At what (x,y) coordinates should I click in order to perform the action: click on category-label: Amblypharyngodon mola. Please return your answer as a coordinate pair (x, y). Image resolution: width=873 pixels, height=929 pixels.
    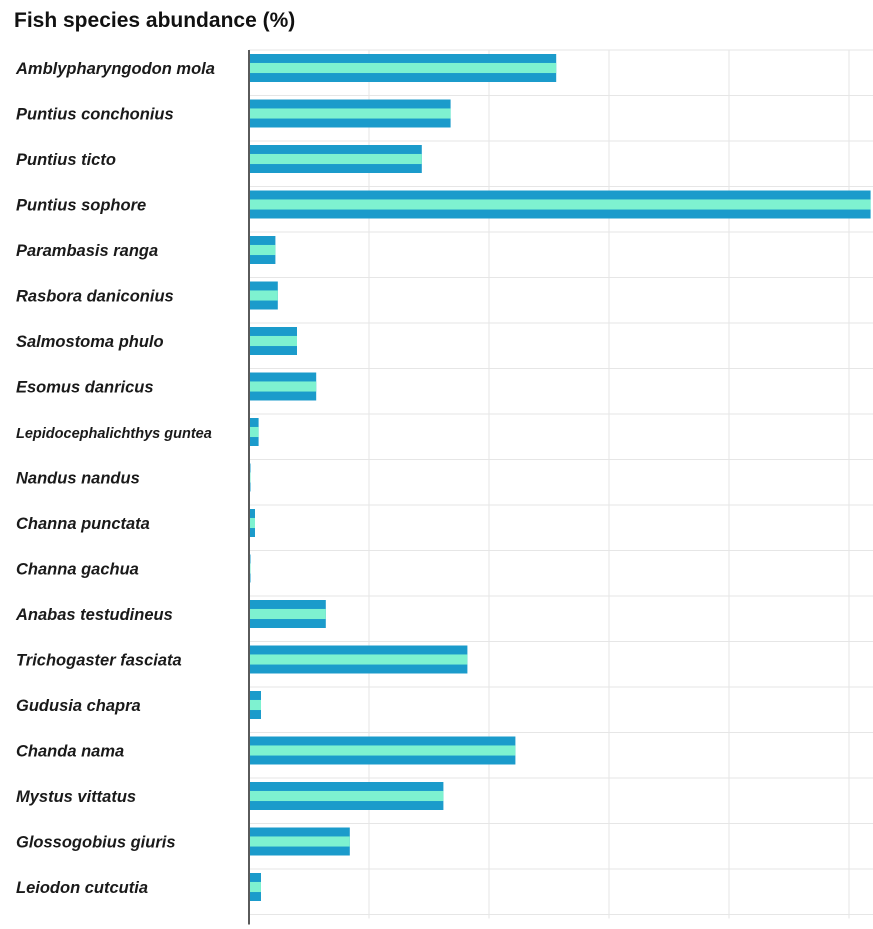
    Looking at the image, I should click on (115, 69).